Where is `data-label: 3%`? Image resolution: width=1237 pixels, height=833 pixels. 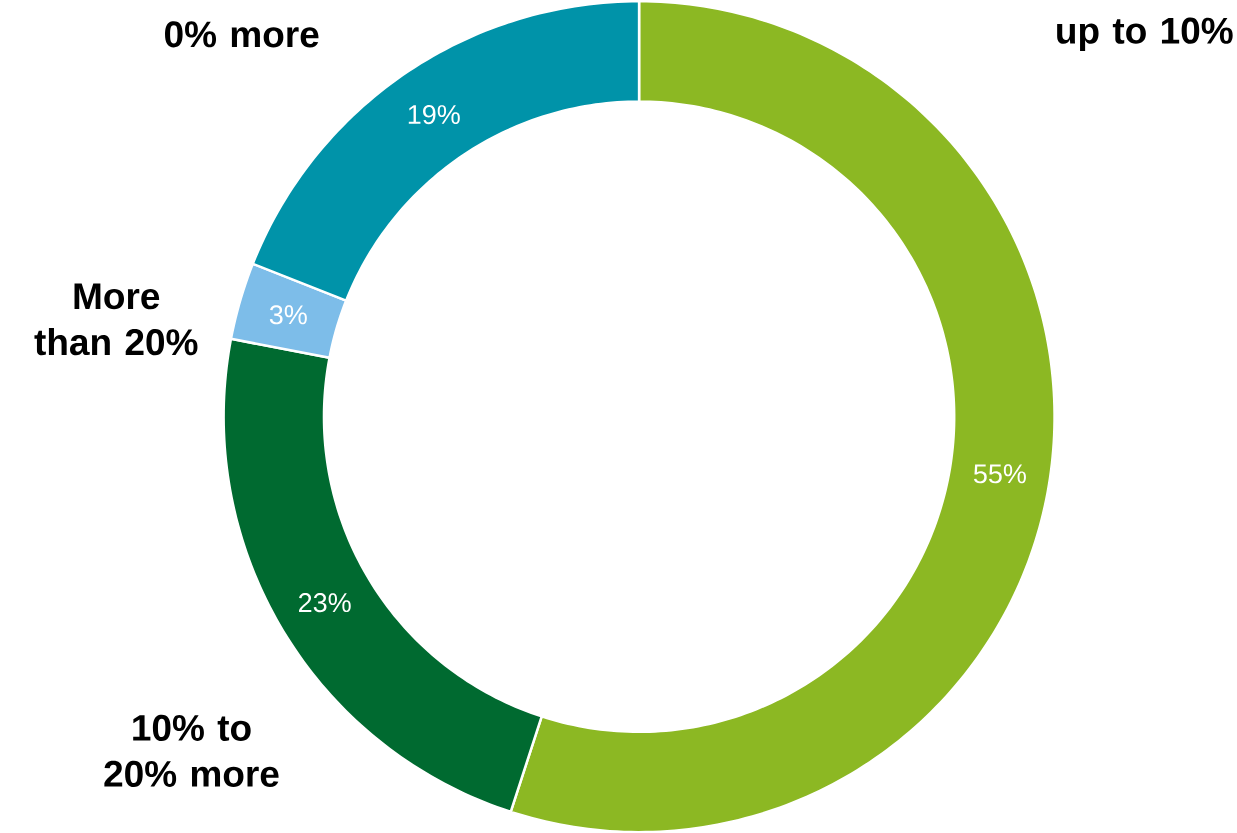
data-label: 3% is located at coordinates (288, 315).